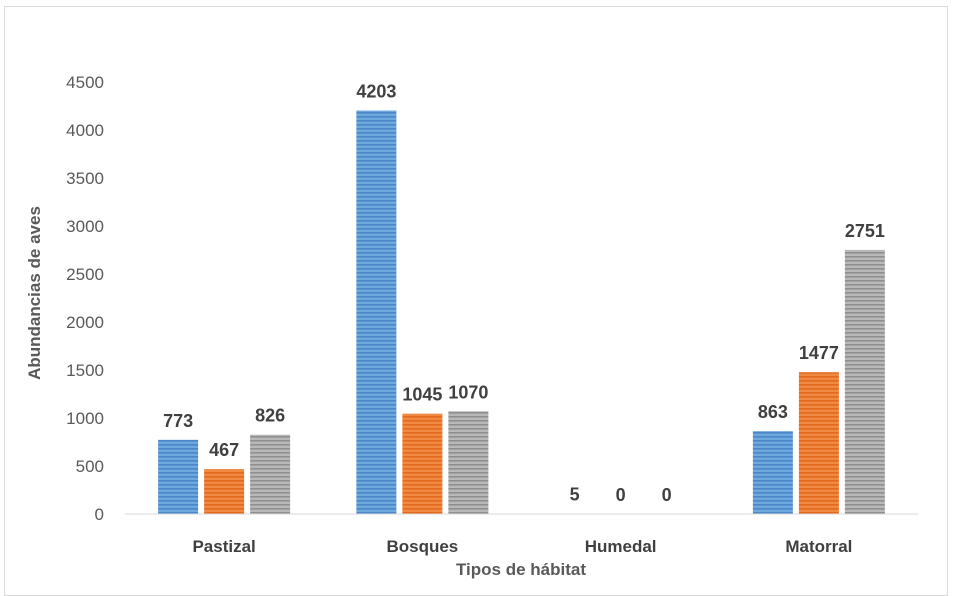  I want to click on category-label: Bosques, so click(422, 546).